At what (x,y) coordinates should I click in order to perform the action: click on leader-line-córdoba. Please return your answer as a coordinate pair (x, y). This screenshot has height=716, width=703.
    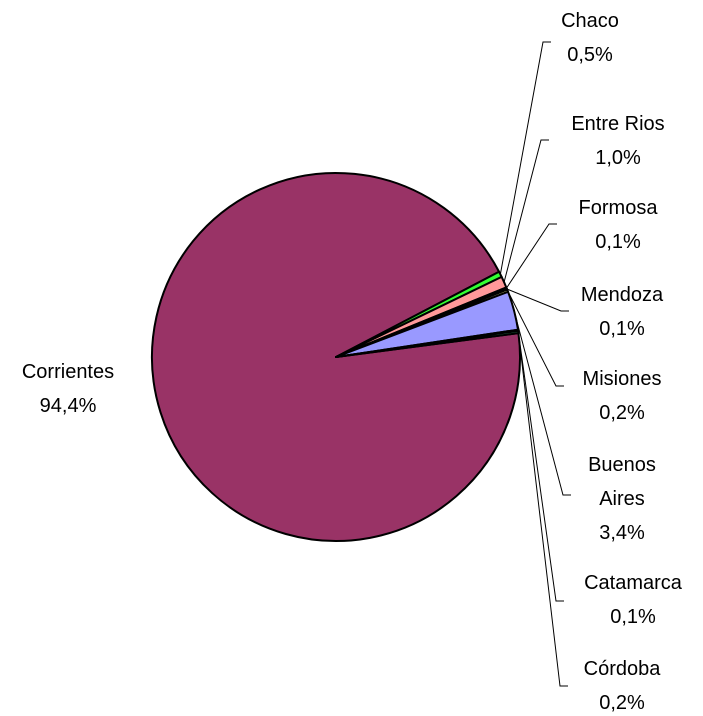
    Looking at the image, I should click on (542, 509).